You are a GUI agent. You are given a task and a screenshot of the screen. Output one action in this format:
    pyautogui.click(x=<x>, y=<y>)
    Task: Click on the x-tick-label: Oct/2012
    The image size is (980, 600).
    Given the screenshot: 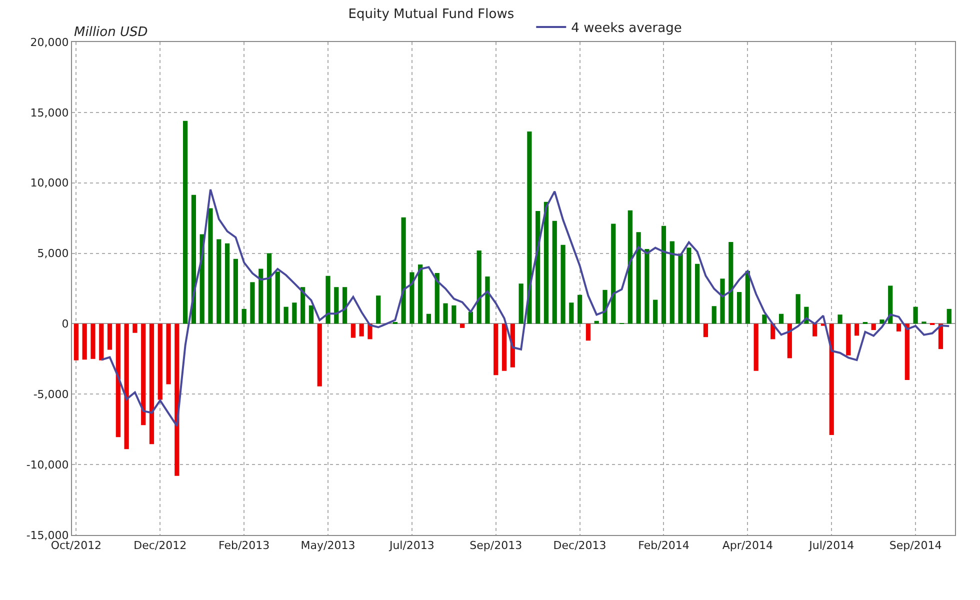 What is the action you would take?
    pyautogui.click(x=76, y=545)
    